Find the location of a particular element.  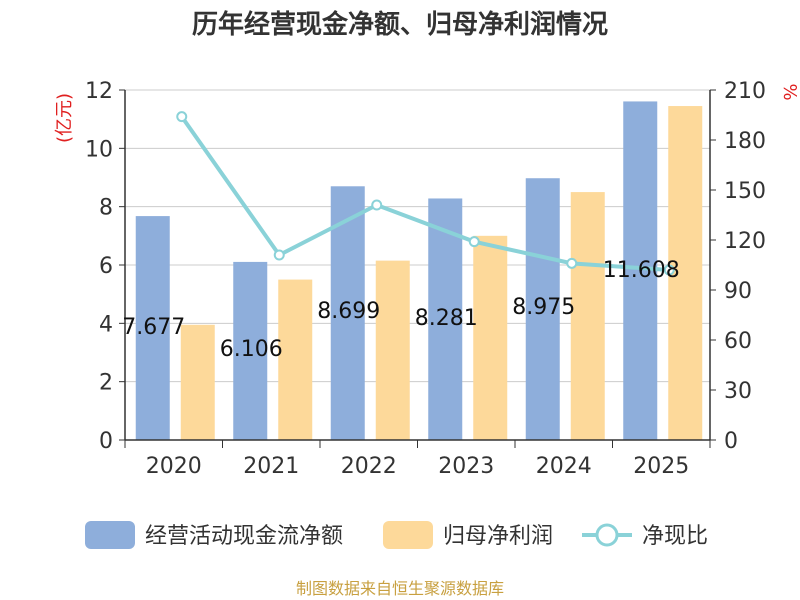

left-tick-label: 10 is located at coordinates (99, 149).